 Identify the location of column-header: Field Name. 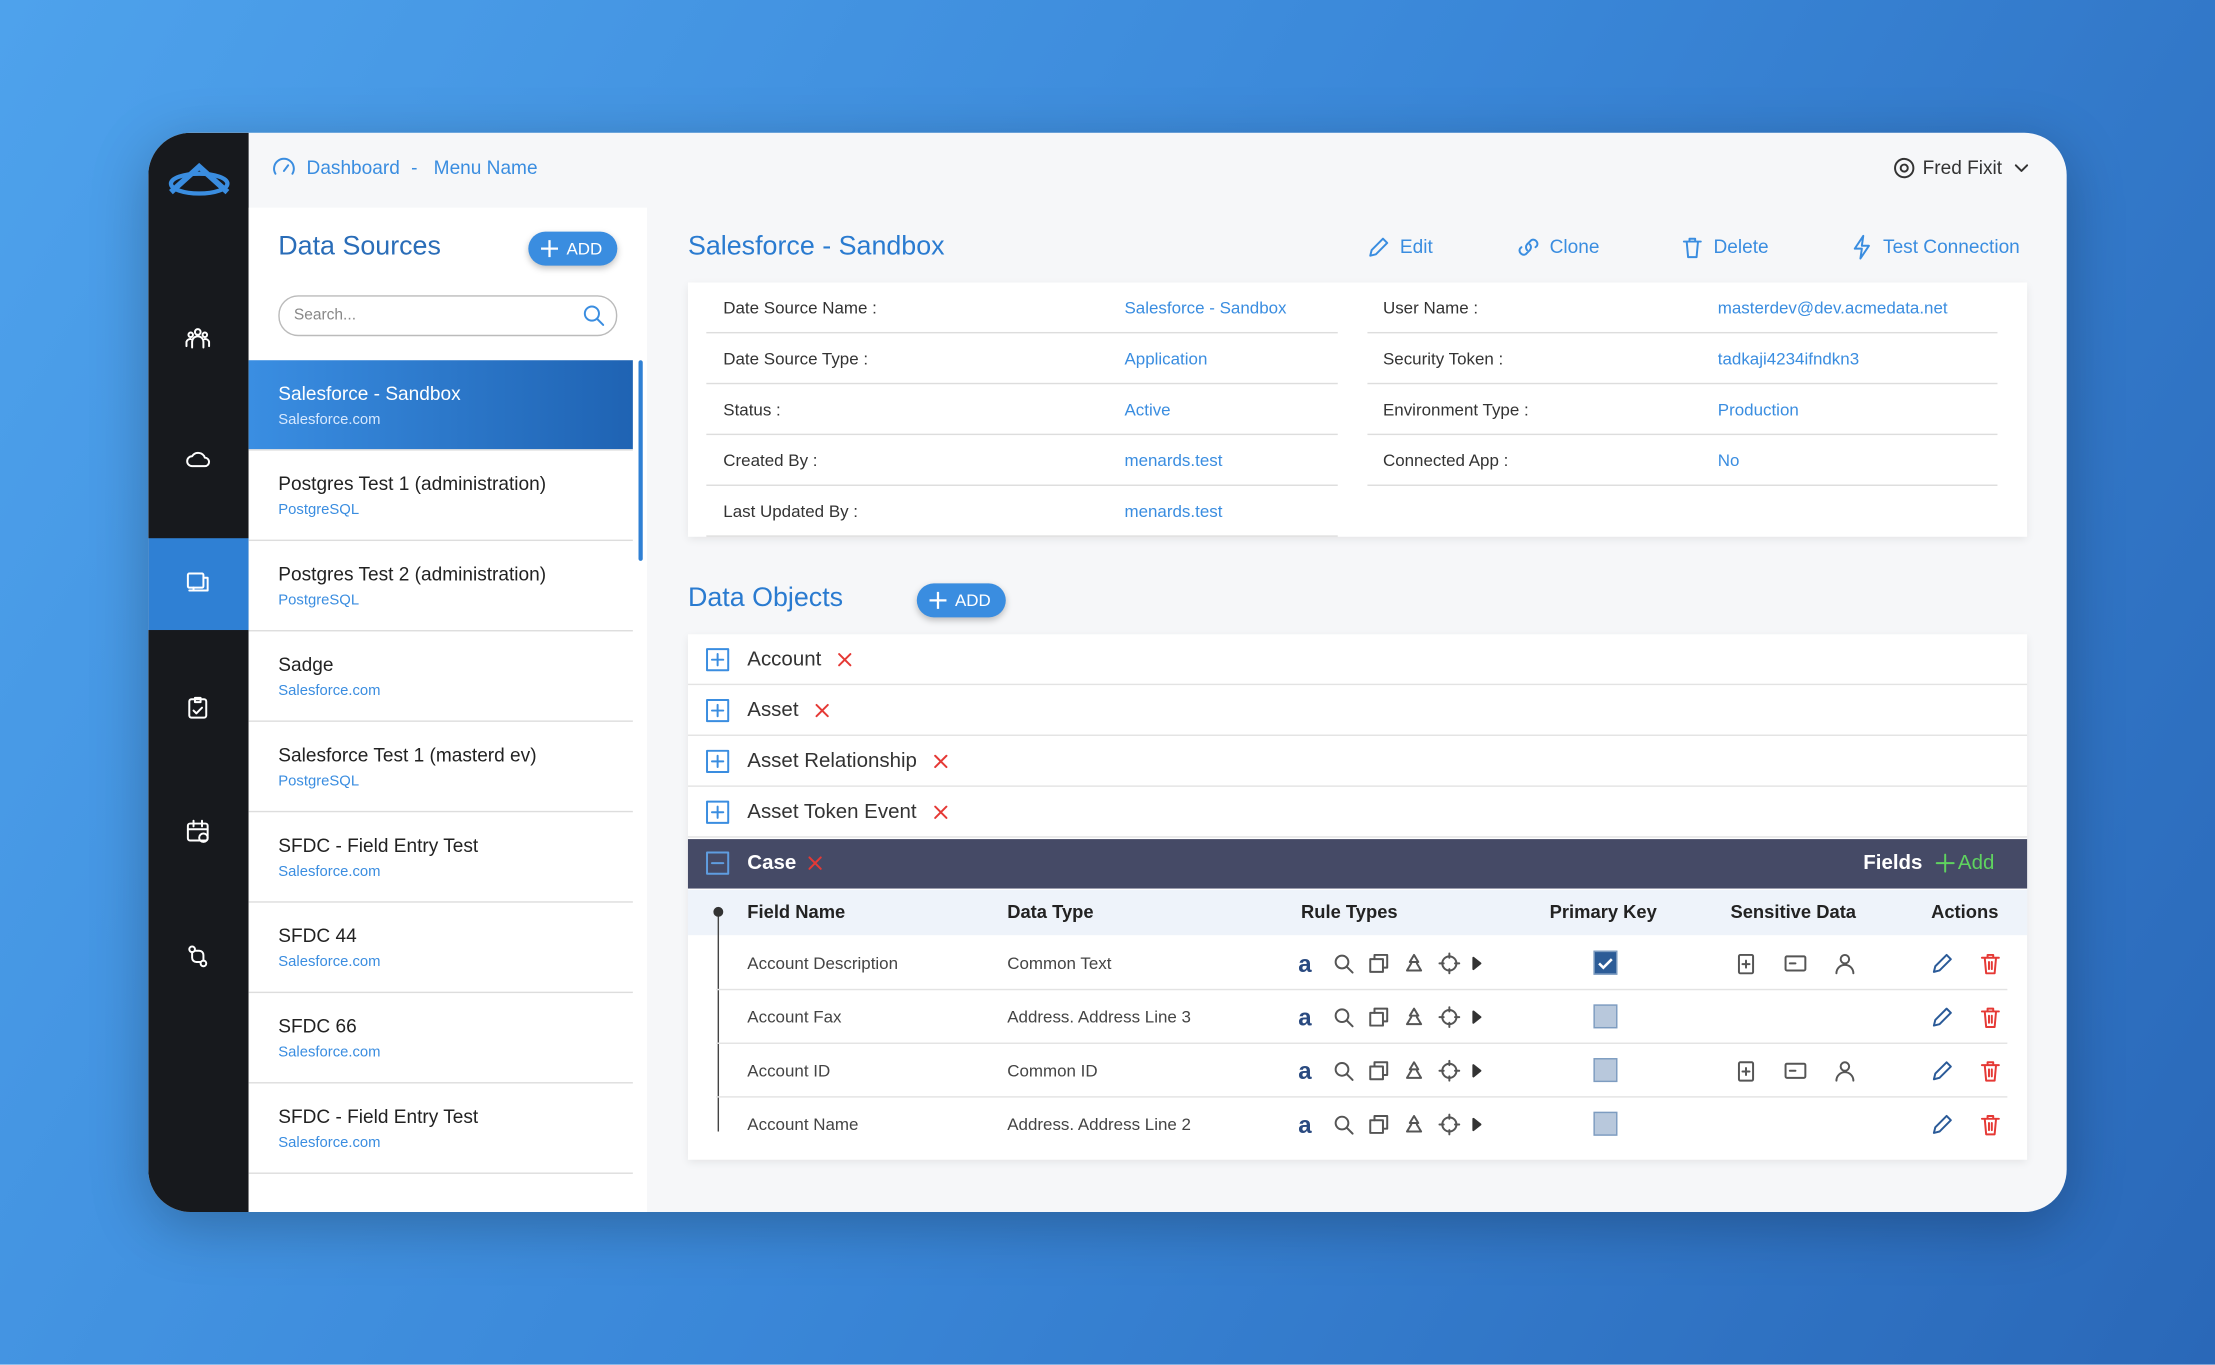
(796, 912).